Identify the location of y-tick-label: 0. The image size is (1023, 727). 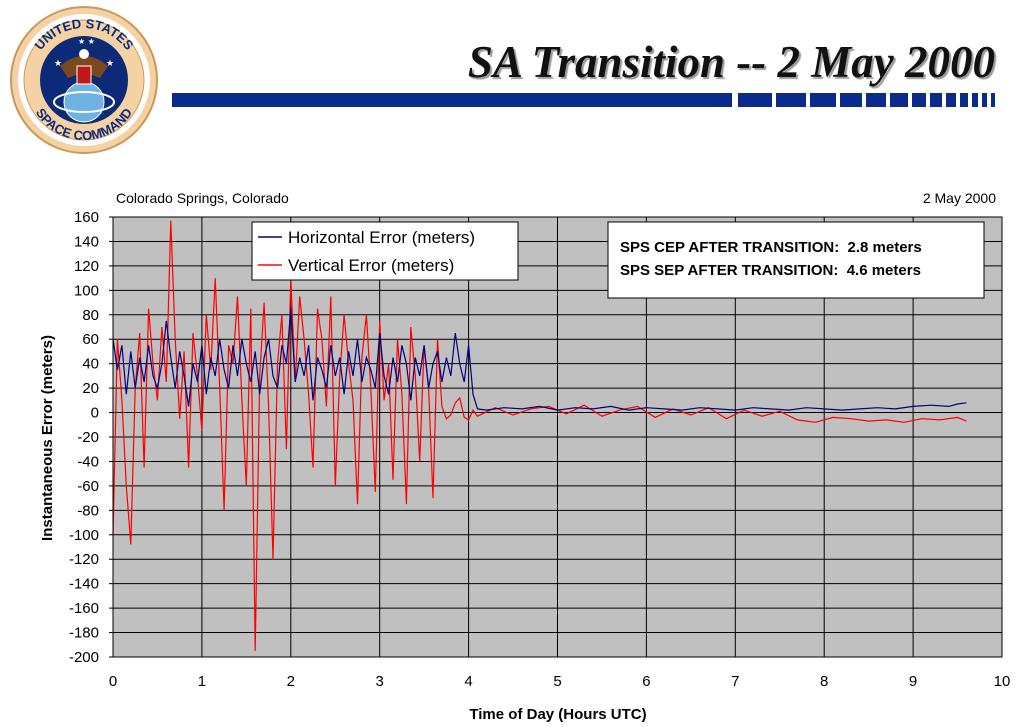
(95, 413).